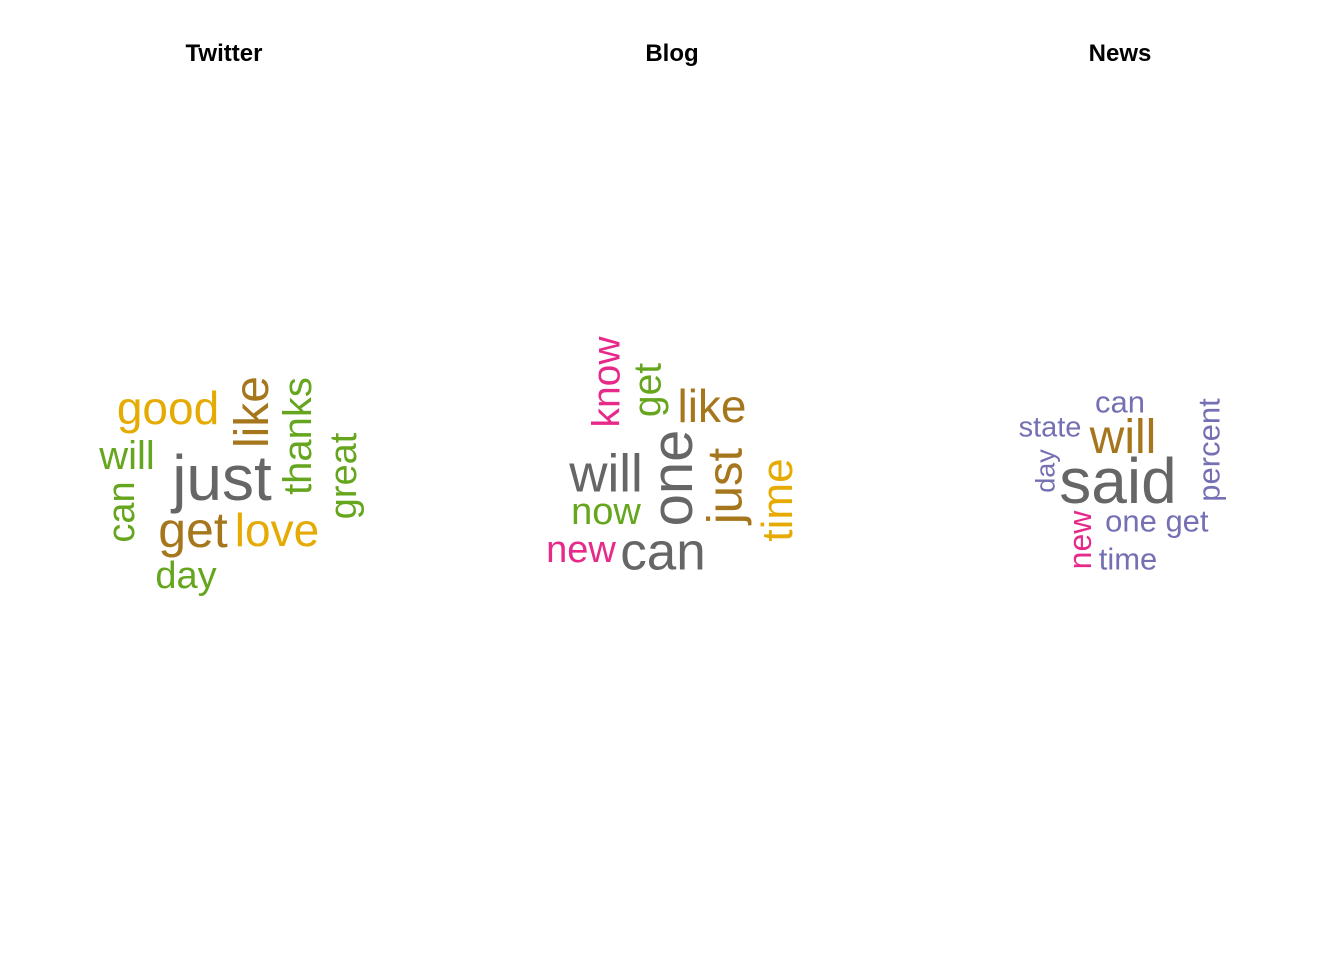 The height and width of the screenshot is (960, 1344). I want to click on word-said: said, so click(1118, 481).